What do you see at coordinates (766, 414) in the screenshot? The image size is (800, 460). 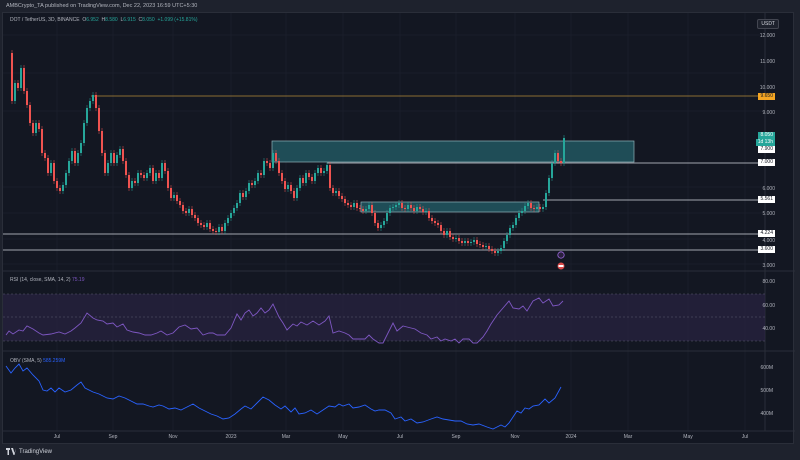 I see `obv-axis-400m: 400M` at bounding box center [766, 414].